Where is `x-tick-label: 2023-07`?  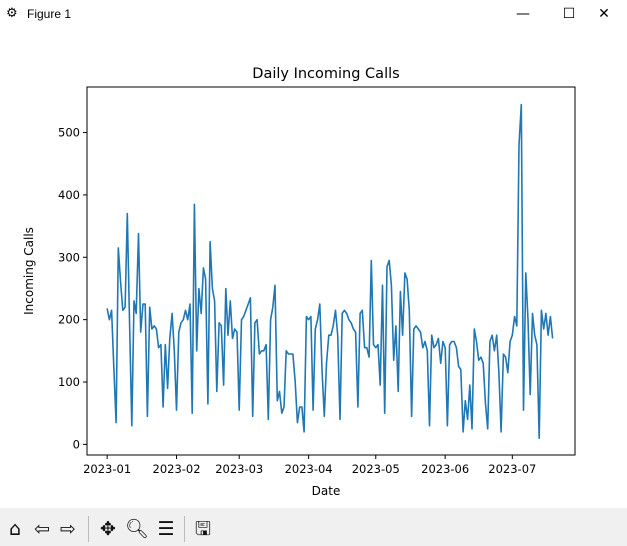
x-tick-label: 2023-07 is located at coordinates (512, 469).